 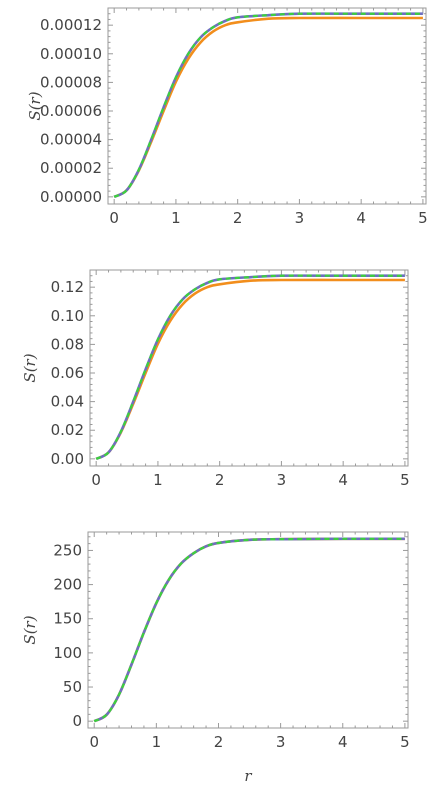 What do you see at coordinates (67, 653) in the screenshot?
I see `y-tick-label: 100` at bounding box center [67, 653].